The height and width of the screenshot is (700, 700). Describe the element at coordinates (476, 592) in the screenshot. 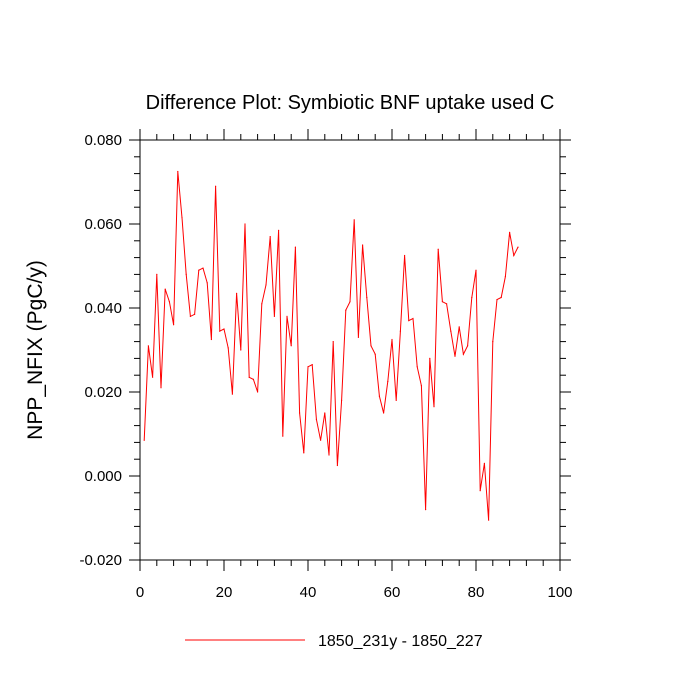

I see `x-tick-label: 80` at that location.